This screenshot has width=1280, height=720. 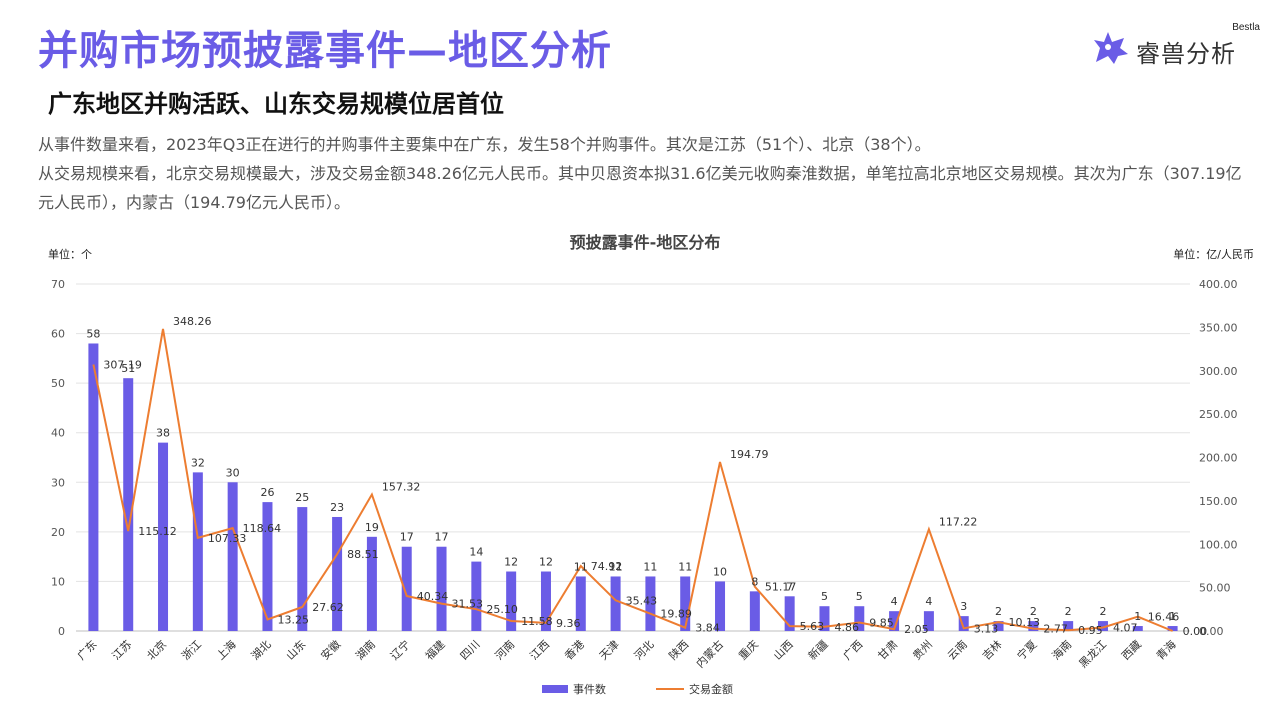 I want to click on right-axis-tick: 200.00, so click(x=1218, y=458).